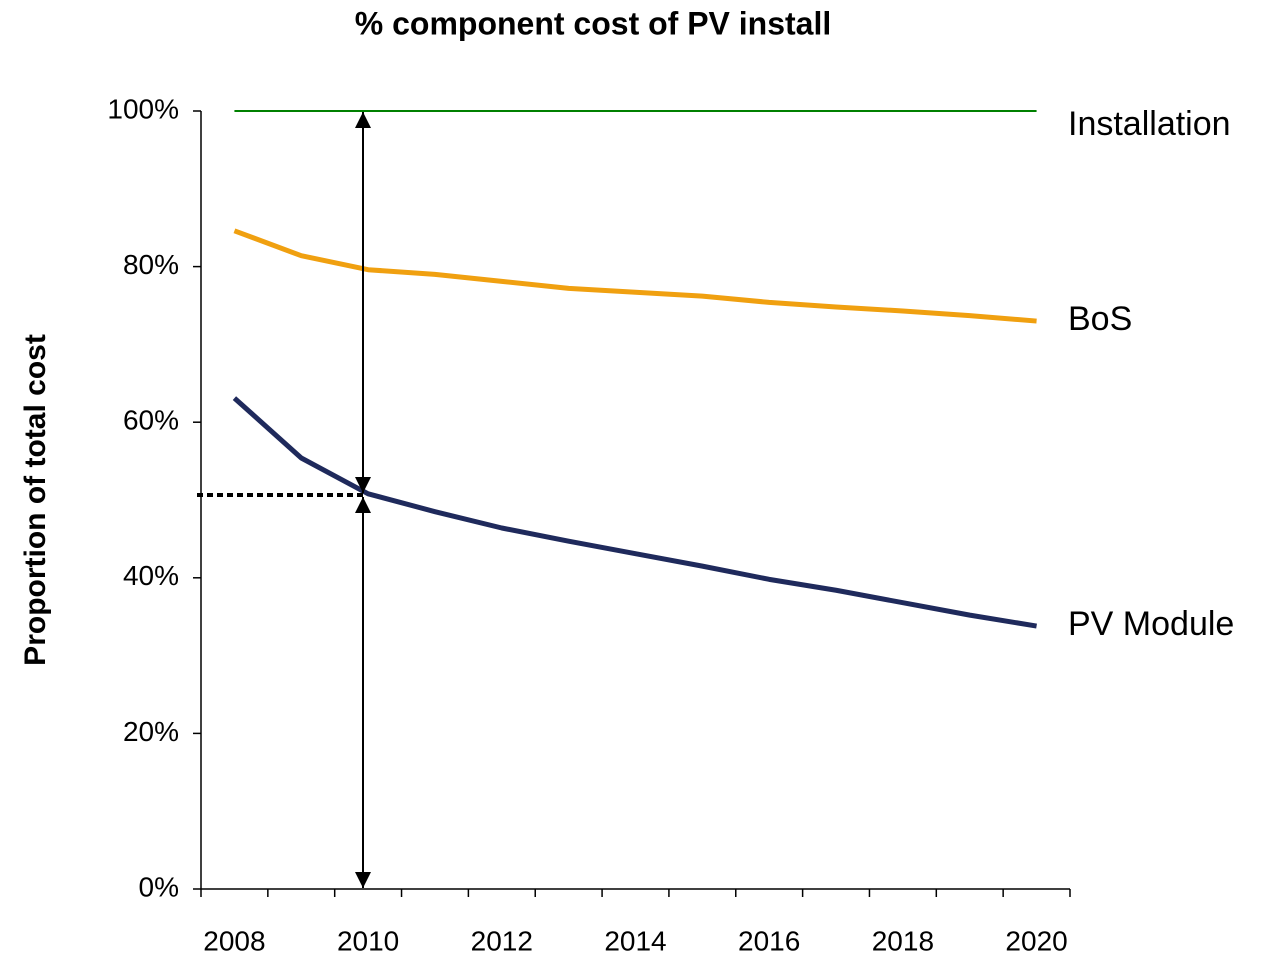 This screenshot has width=1275, height=960. I want to click on series-label: BoS, so click(1100, 319).